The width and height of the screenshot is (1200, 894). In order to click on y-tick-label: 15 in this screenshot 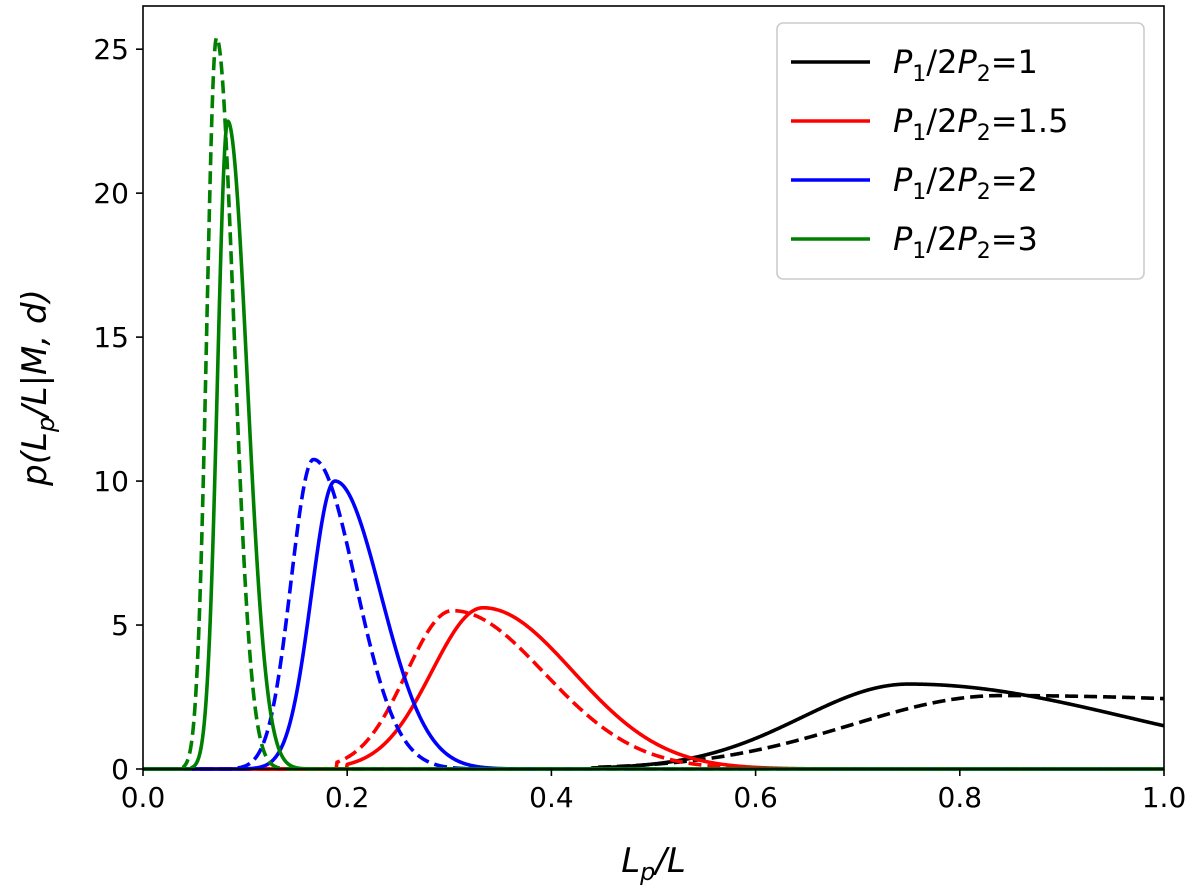, I will do `click(111, 337)`.